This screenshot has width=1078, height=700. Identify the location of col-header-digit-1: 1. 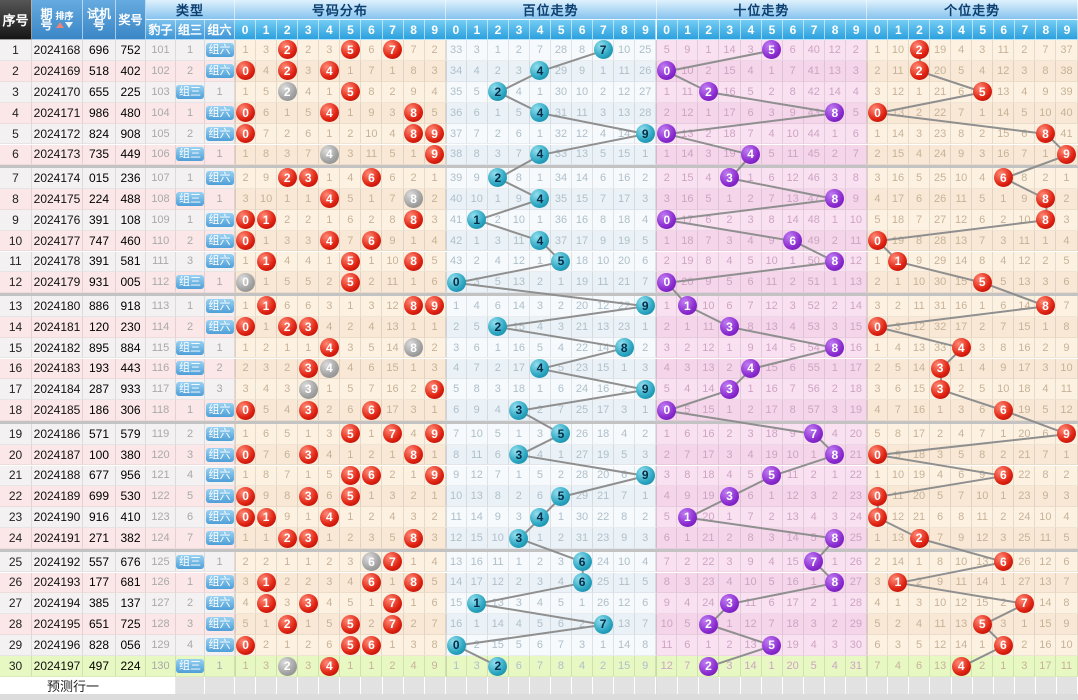
(477, 30).